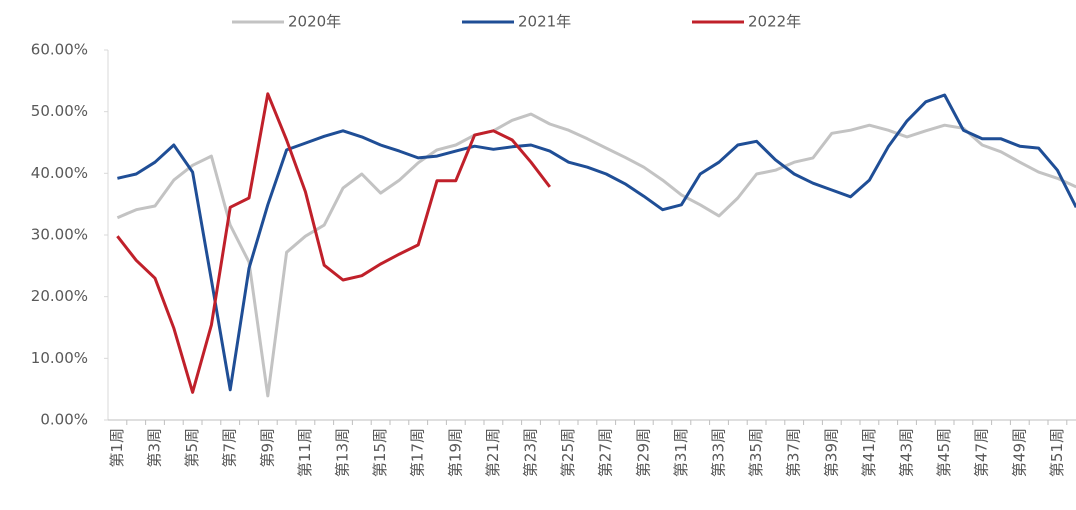  What do you see at coordinates (531, 452) in the screenshot?
I see `x-tick-label: 第23周` at bounding box center [531, 452].